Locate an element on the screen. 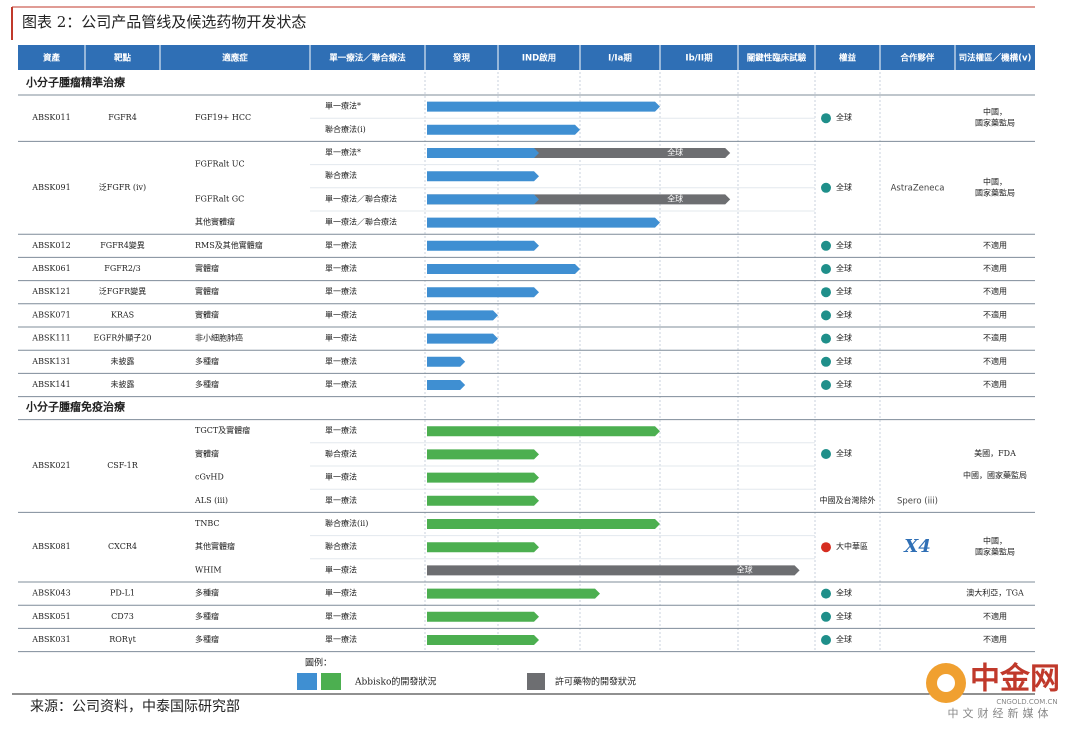  watermark-site: CNGOLD.COM.CN is located at coordinates (1026, 702).